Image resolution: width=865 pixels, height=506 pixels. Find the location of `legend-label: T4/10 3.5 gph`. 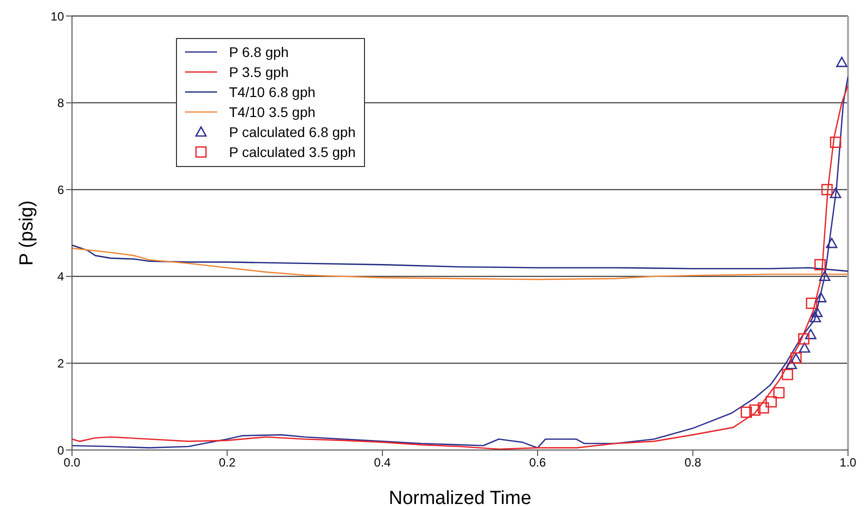

legend-label: T4/10 3.5 gph is located at coordinates (272, 112).